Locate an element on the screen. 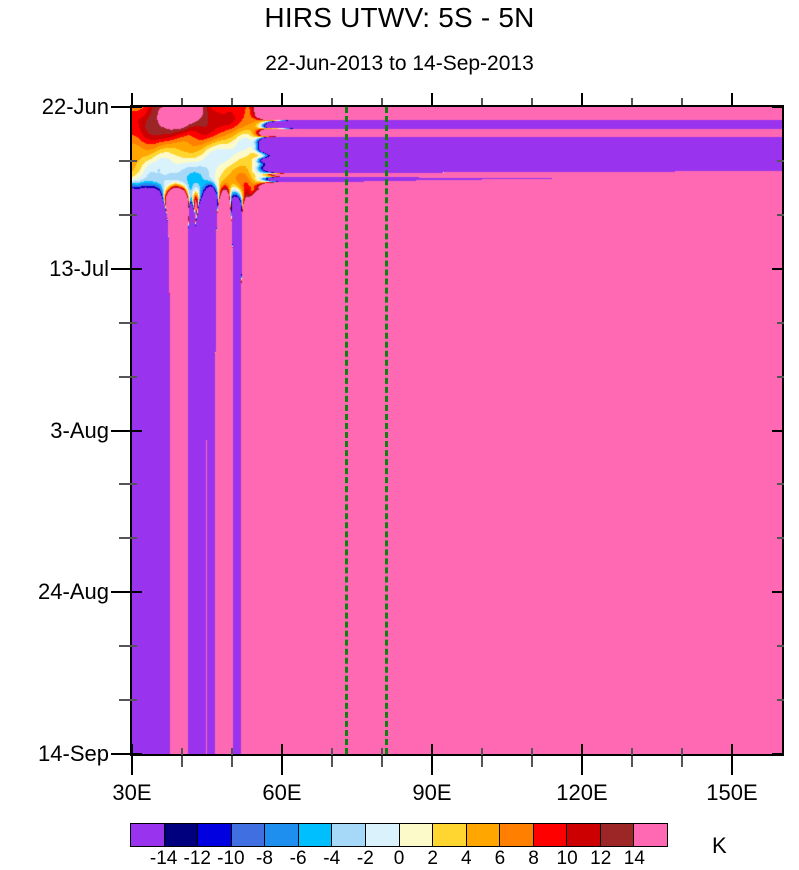  colorbar-tick-label: 10 is located at coordinates (567, 858).